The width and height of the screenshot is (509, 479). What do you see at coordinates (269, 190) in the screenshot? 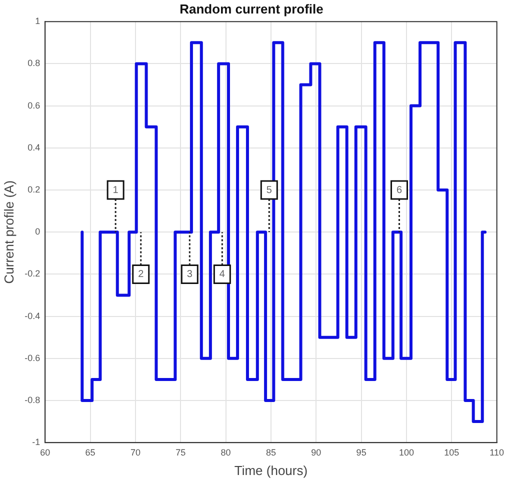
I see `annotation: 5` at bounding box center [269, 190].